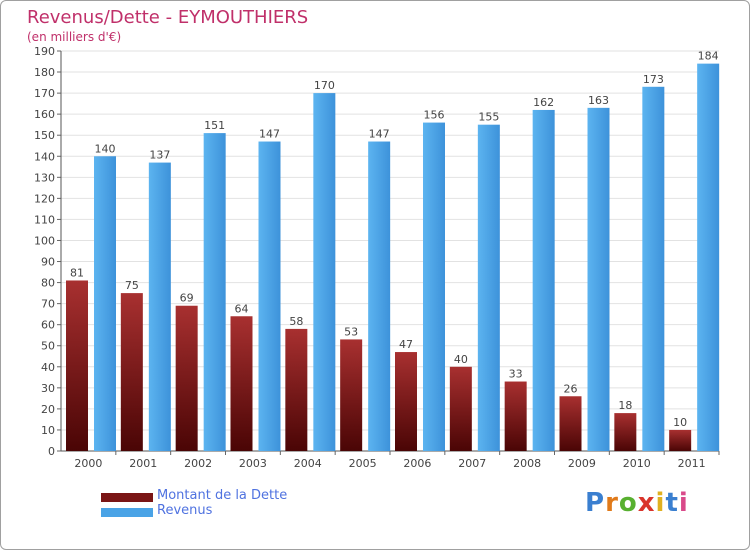  I want to click on x-tick-label: 2005, so click(363, 463).